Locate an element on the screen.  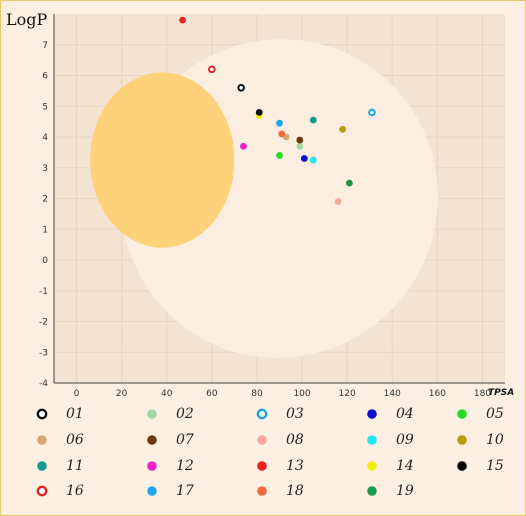
y-tick-label: 4 is located at coordinates (45, 138).